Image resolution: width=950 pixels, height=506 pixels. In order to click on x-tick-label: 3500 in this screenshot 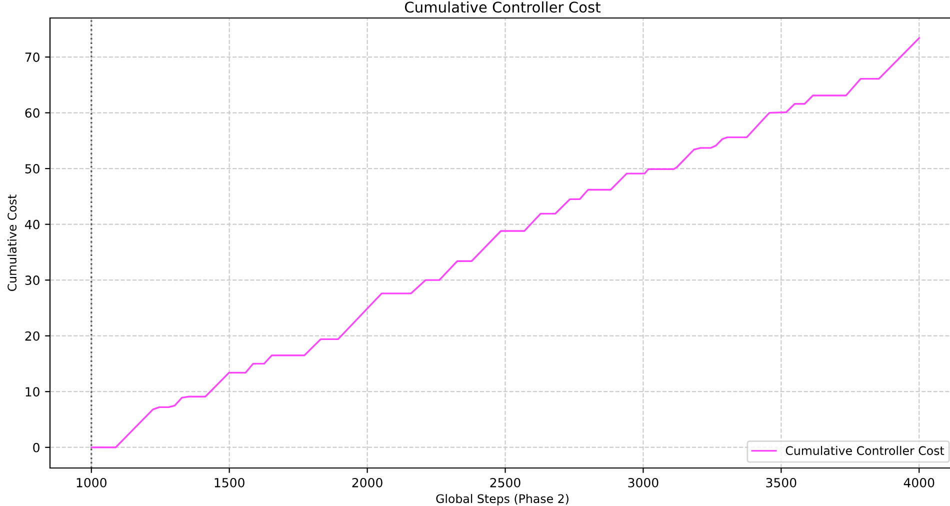, I will do `click(781, 483)`.